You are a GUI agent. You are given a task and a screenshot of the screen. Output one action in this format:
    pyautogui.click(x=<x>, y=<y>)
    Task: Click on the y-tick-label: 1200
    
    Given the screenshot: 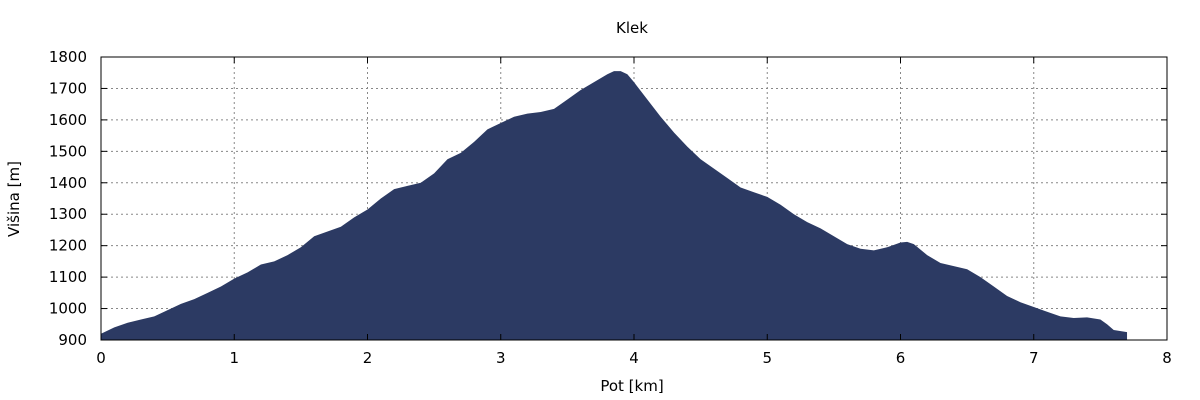 What is the action you would take?
    pyautogui.click(x=68, y=246)
    